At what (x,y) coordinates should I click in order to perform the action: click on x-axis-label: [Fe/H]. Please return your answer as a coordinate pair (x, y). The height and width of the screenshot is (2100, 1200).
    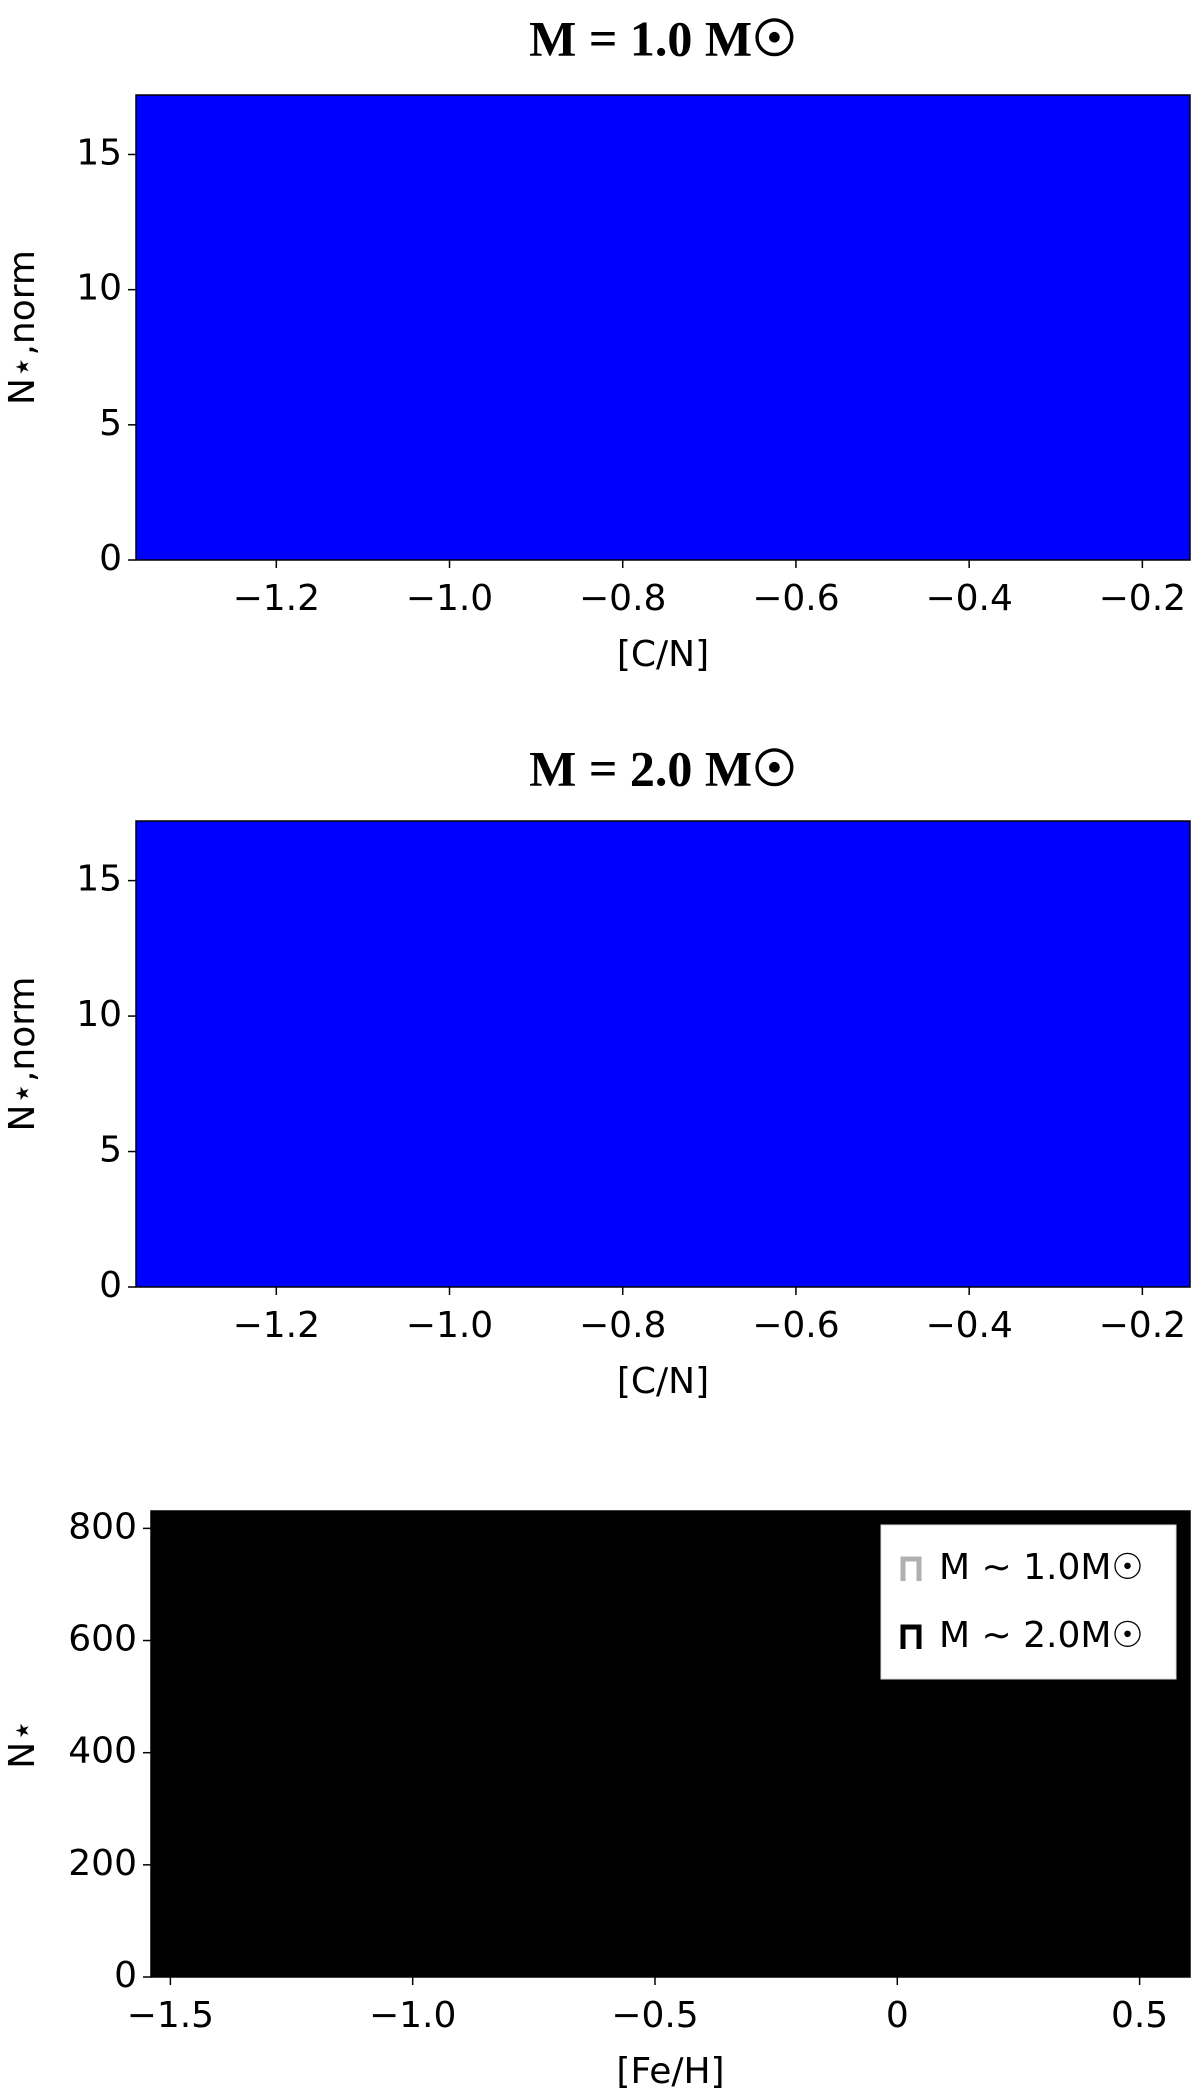
    Looking at the image, I should click on (670, 2071).